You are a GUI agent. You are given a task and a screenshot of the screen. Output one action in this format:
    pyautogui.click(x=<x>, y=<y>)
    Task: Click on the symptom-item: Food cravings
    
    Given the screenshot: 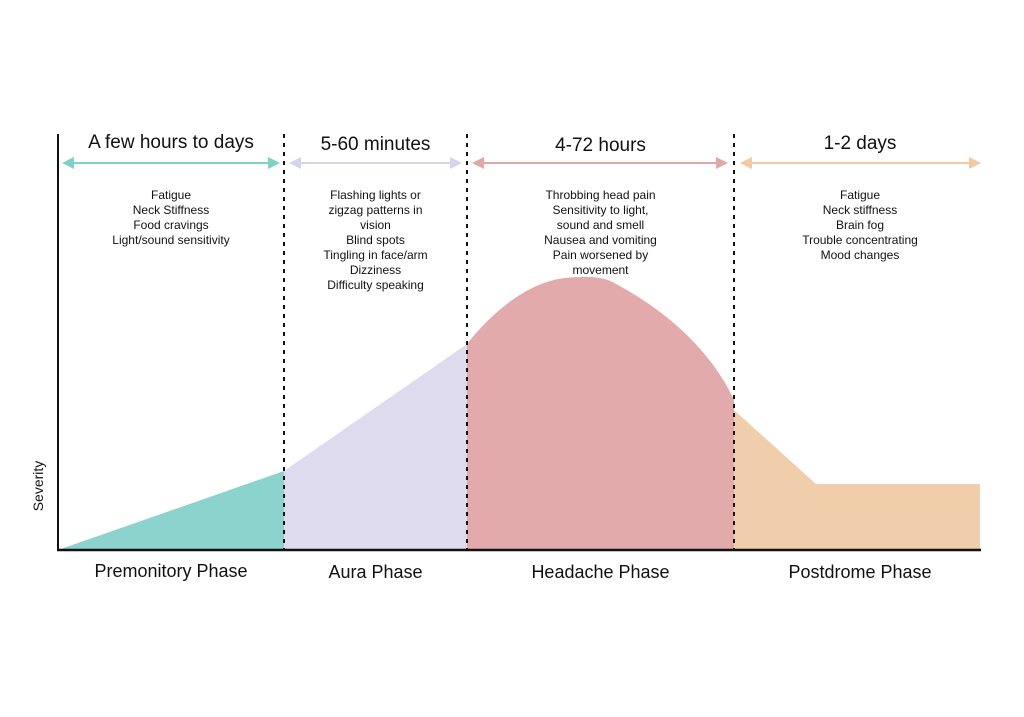 What is the action you would take?
    pyautogui.click(x=171, y=225)
    